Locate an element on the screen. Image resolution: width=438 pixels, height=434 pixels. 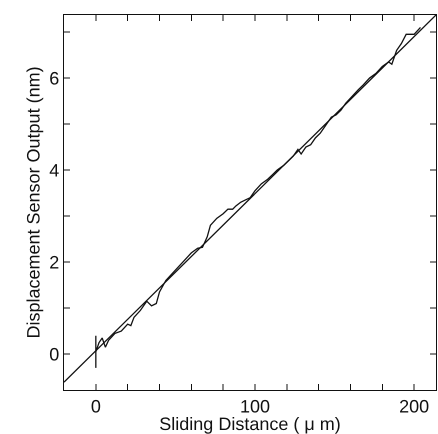
y-tick-label: 4 is located at coordinates (54, 170).